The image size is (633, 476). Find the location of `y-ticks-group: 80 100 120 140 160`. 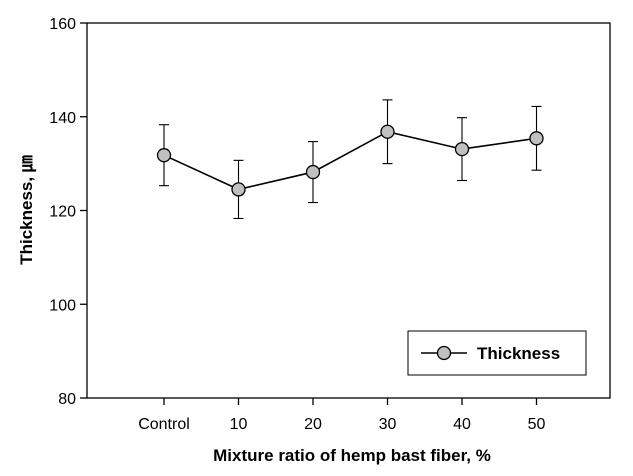

y-ticks-group: 80 100 120 140 160 is located at coordinates (68, 212).